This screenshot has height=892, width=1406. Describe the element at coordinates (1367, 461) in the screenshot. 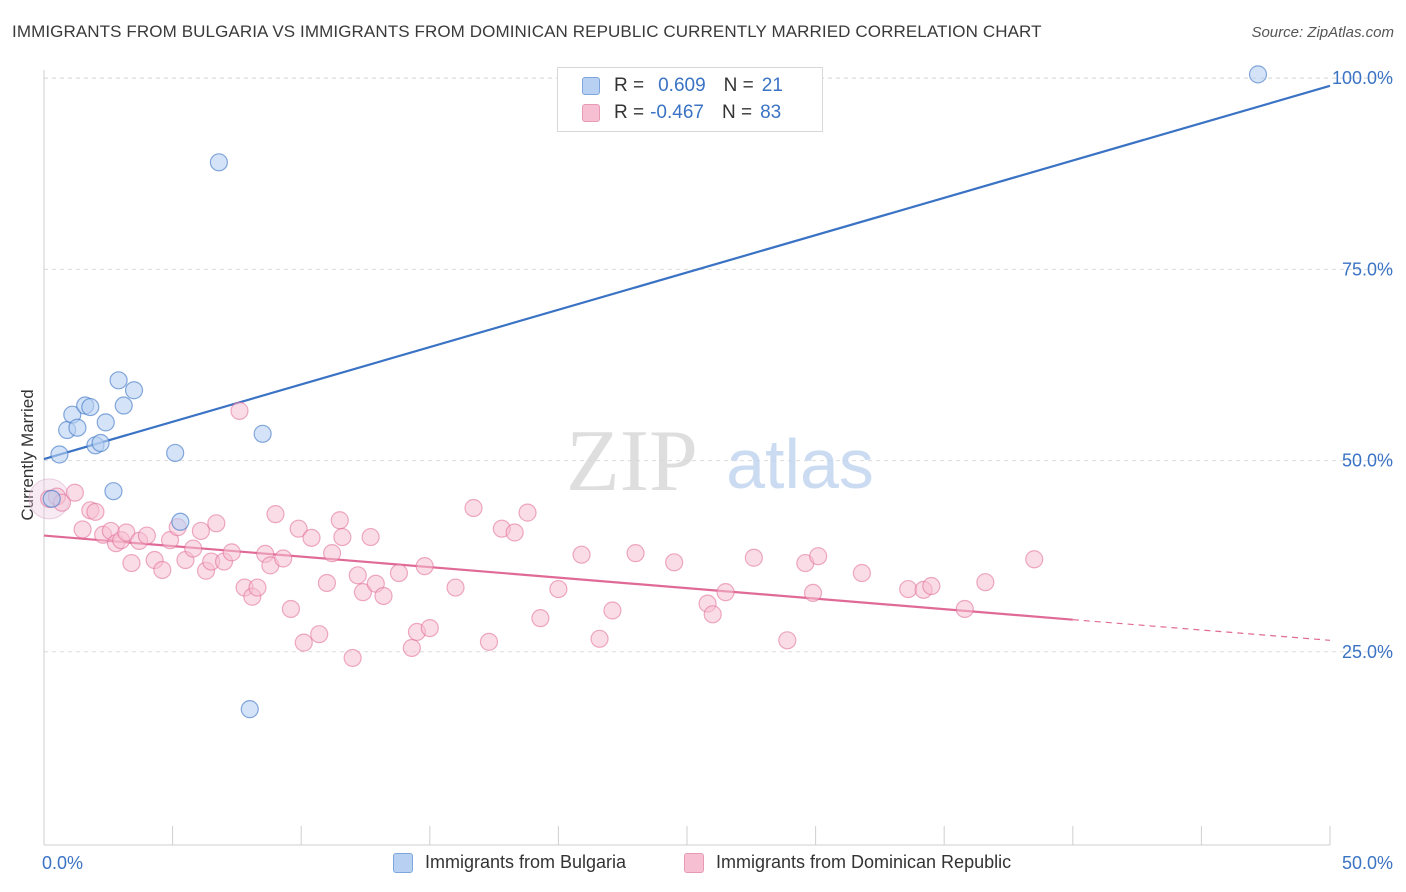

I see `y-tick-label: 50.0%` at that location.